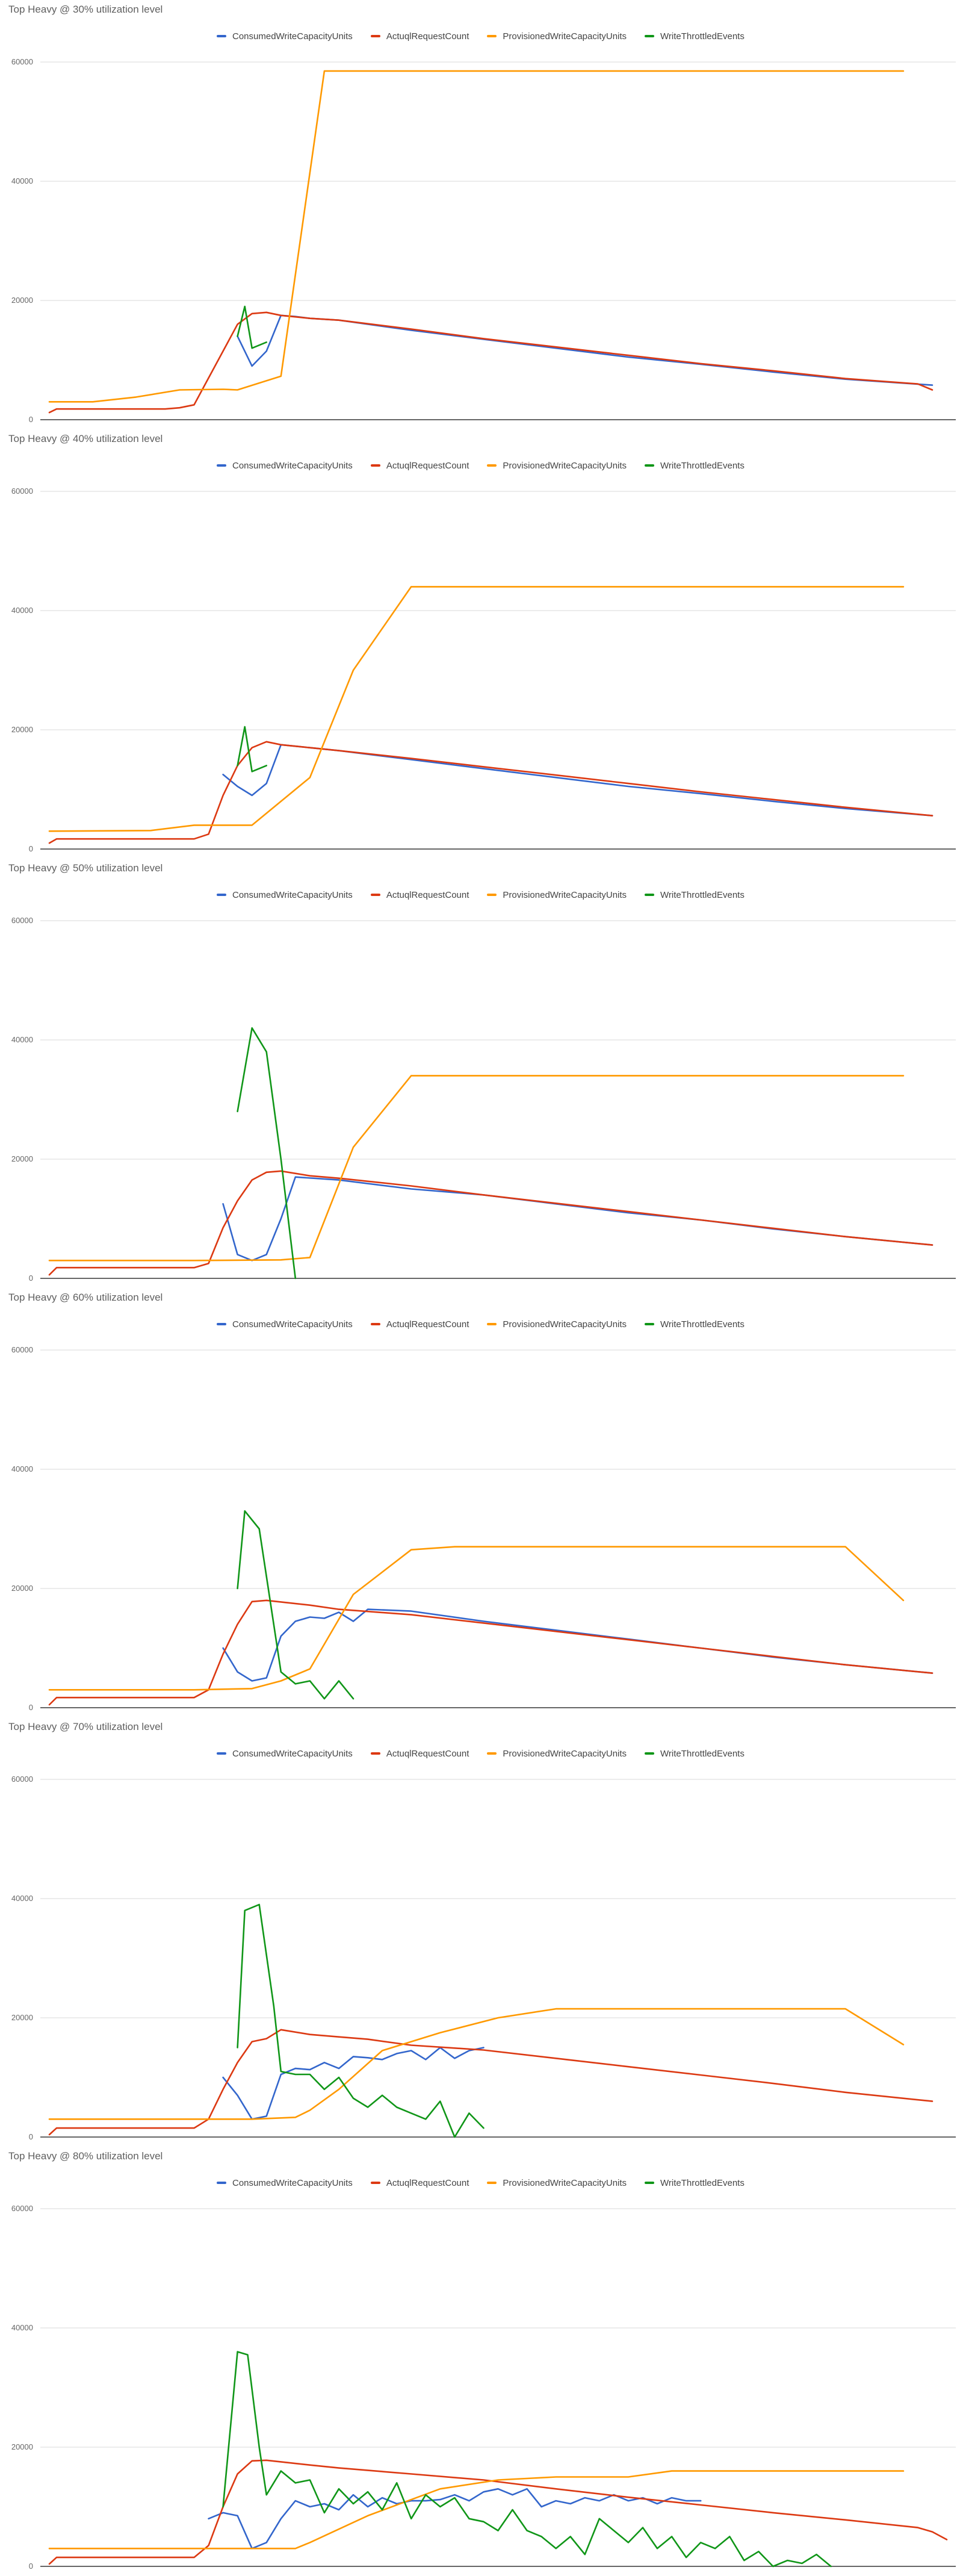 The image size is (963, 2576). What do you see at coordinates (86, 439) in the screenshot?
I see `chart-title: Top Heavy @ 40% utilization level` at bounding box center [86, 439].